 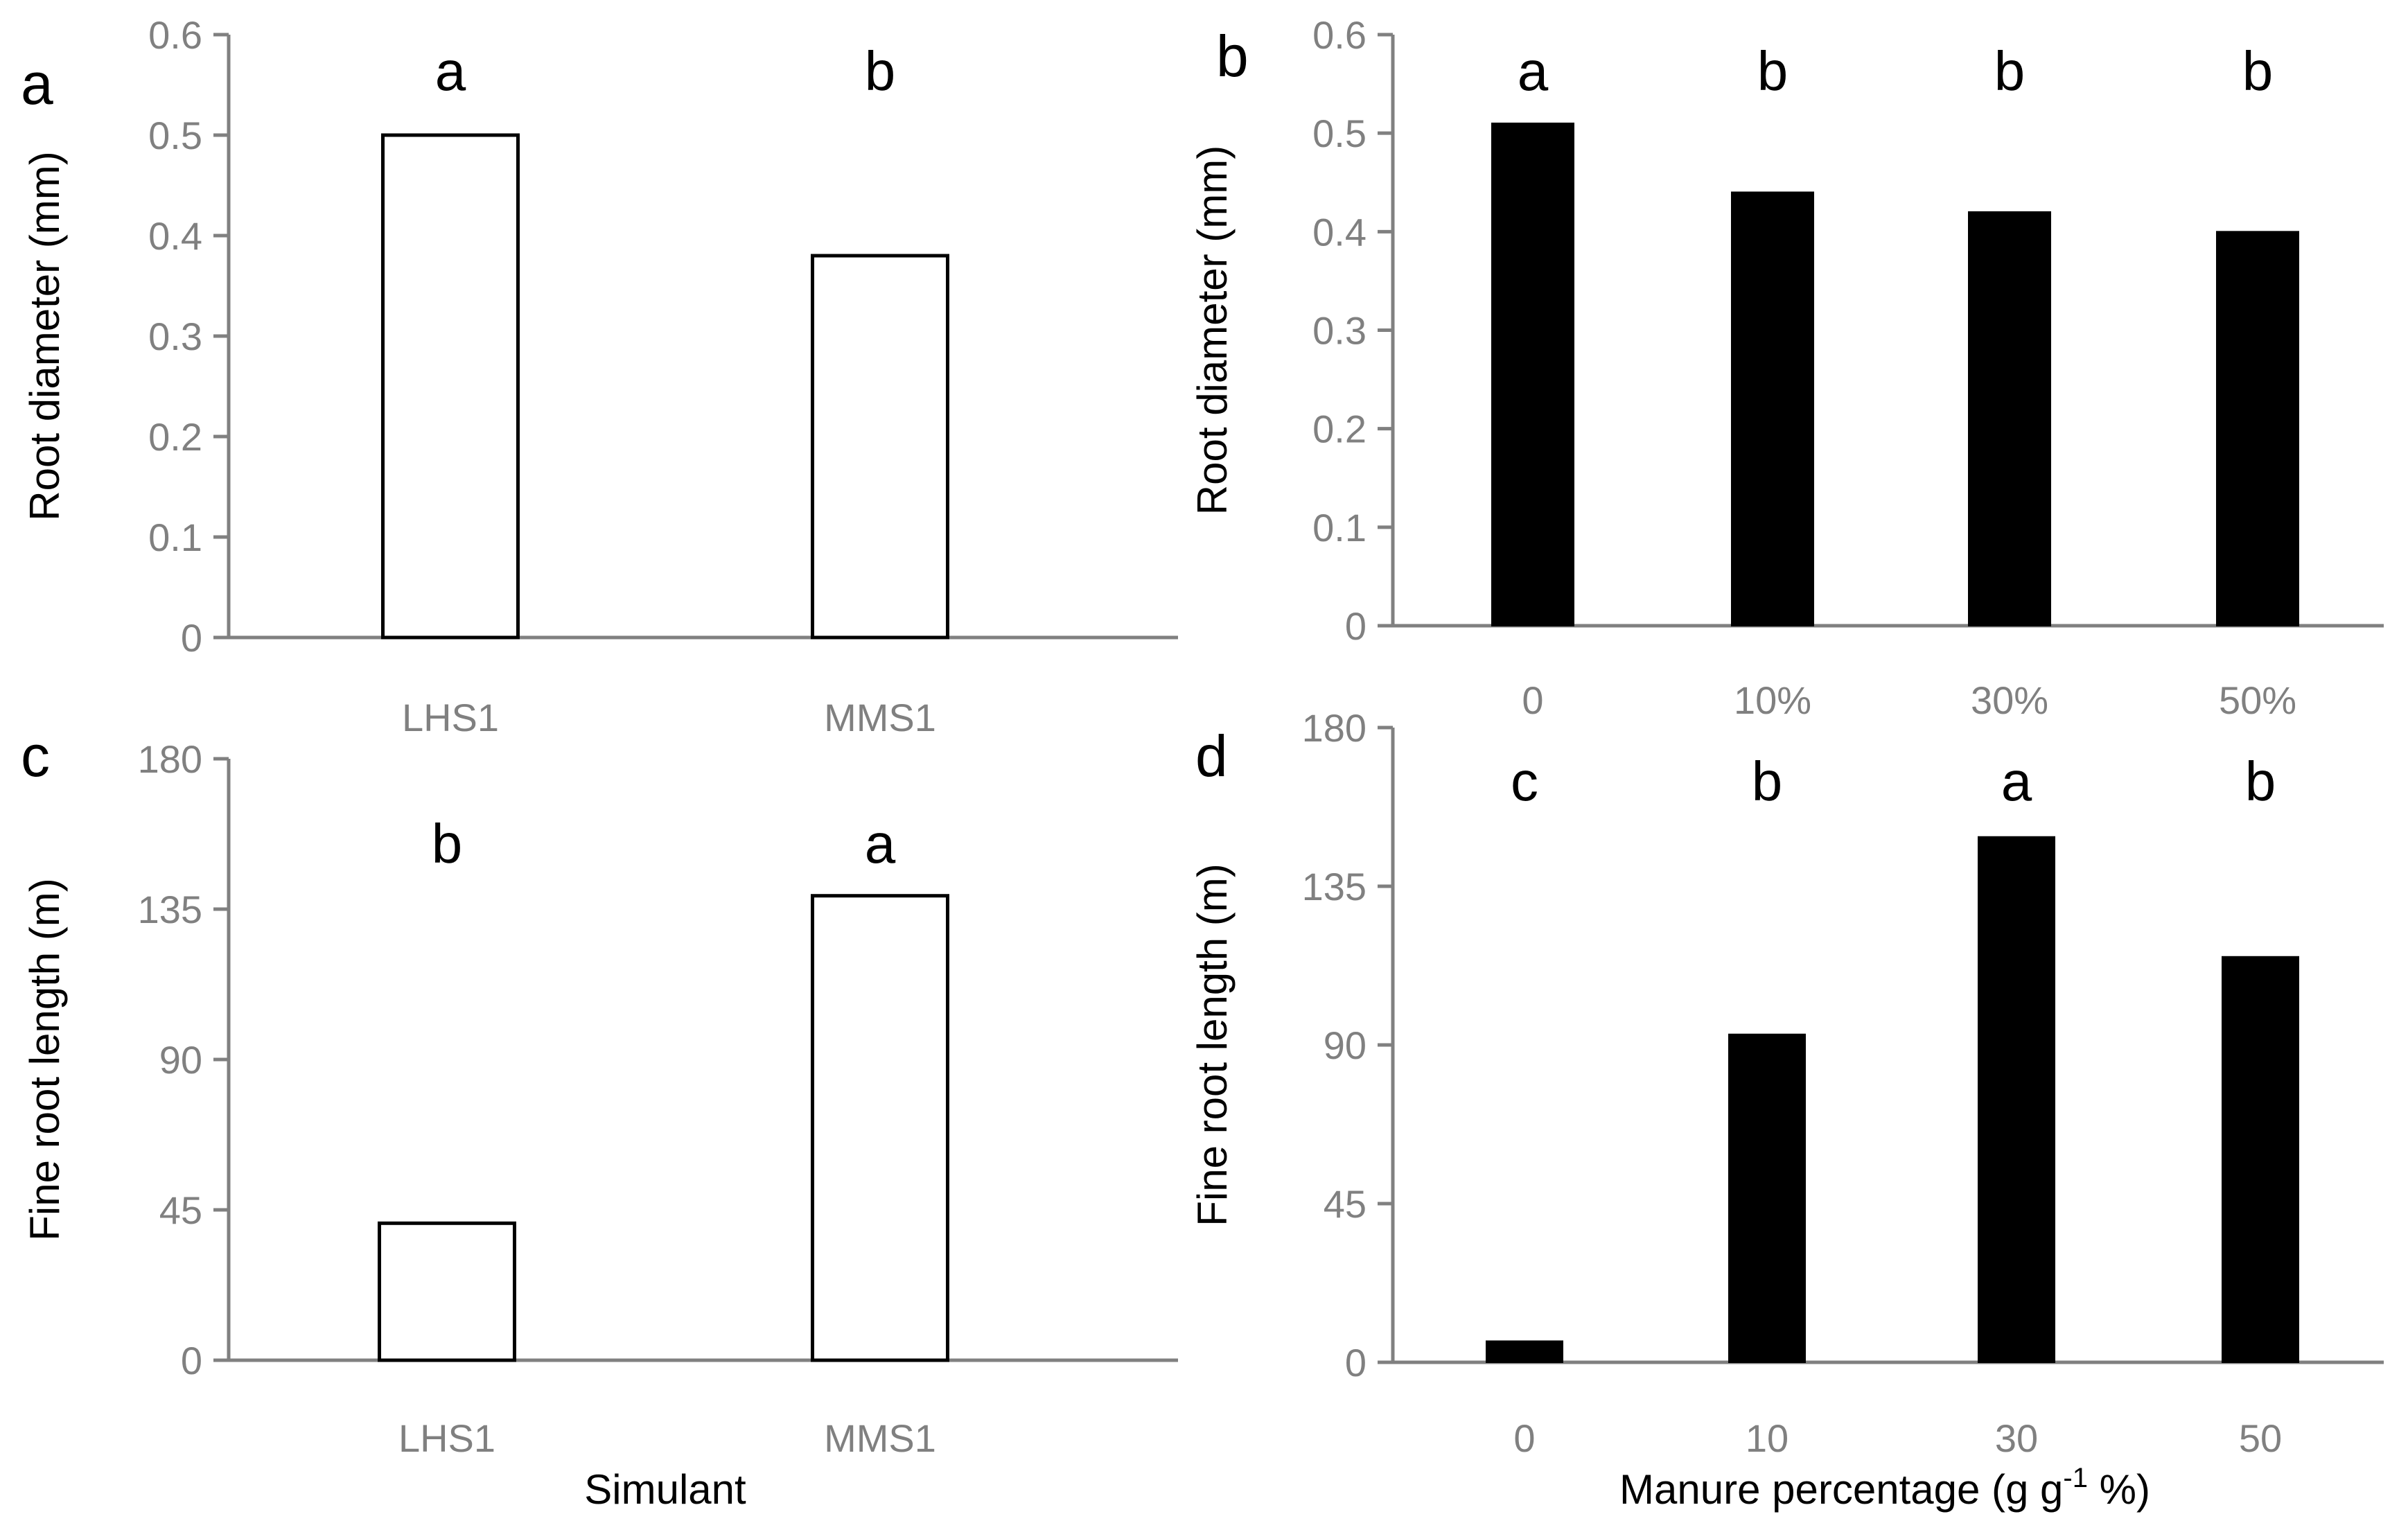 What do you see at coordinates (2009, 700) in the screenshot?
I see `category-label: 30%` at bounding box center [2009, 700].